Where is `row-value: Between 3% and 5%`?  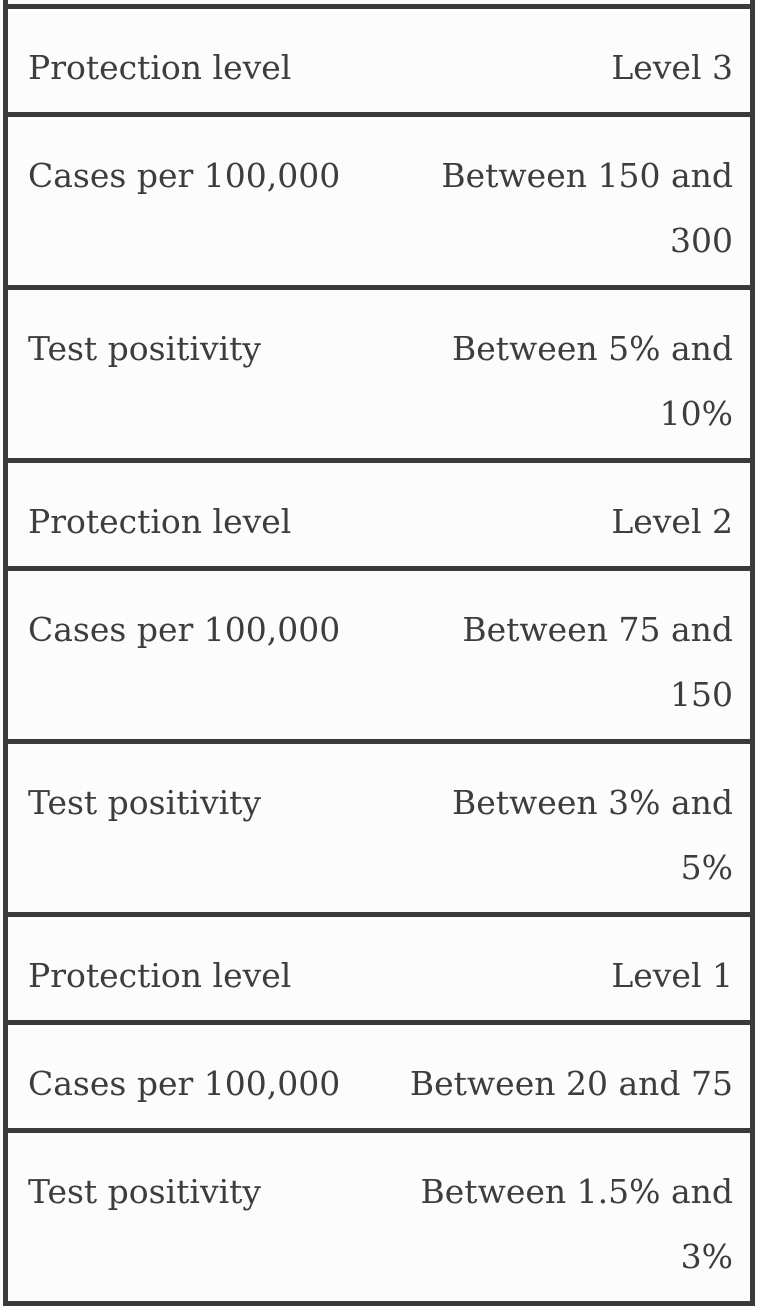
row-value: Between 3% and 5% is located at coordinates (592, 835).